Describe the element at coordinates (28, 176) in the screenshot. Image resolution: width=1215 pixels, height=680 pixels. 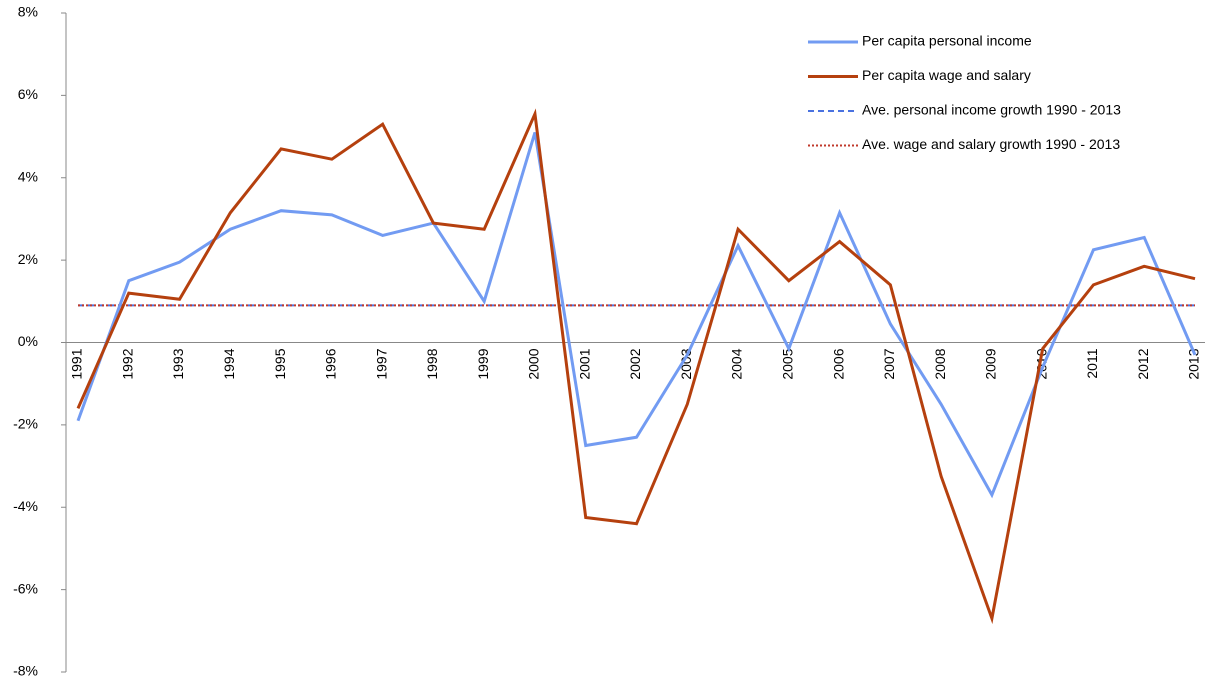
I see `y-tick-label: 4%` at that location.